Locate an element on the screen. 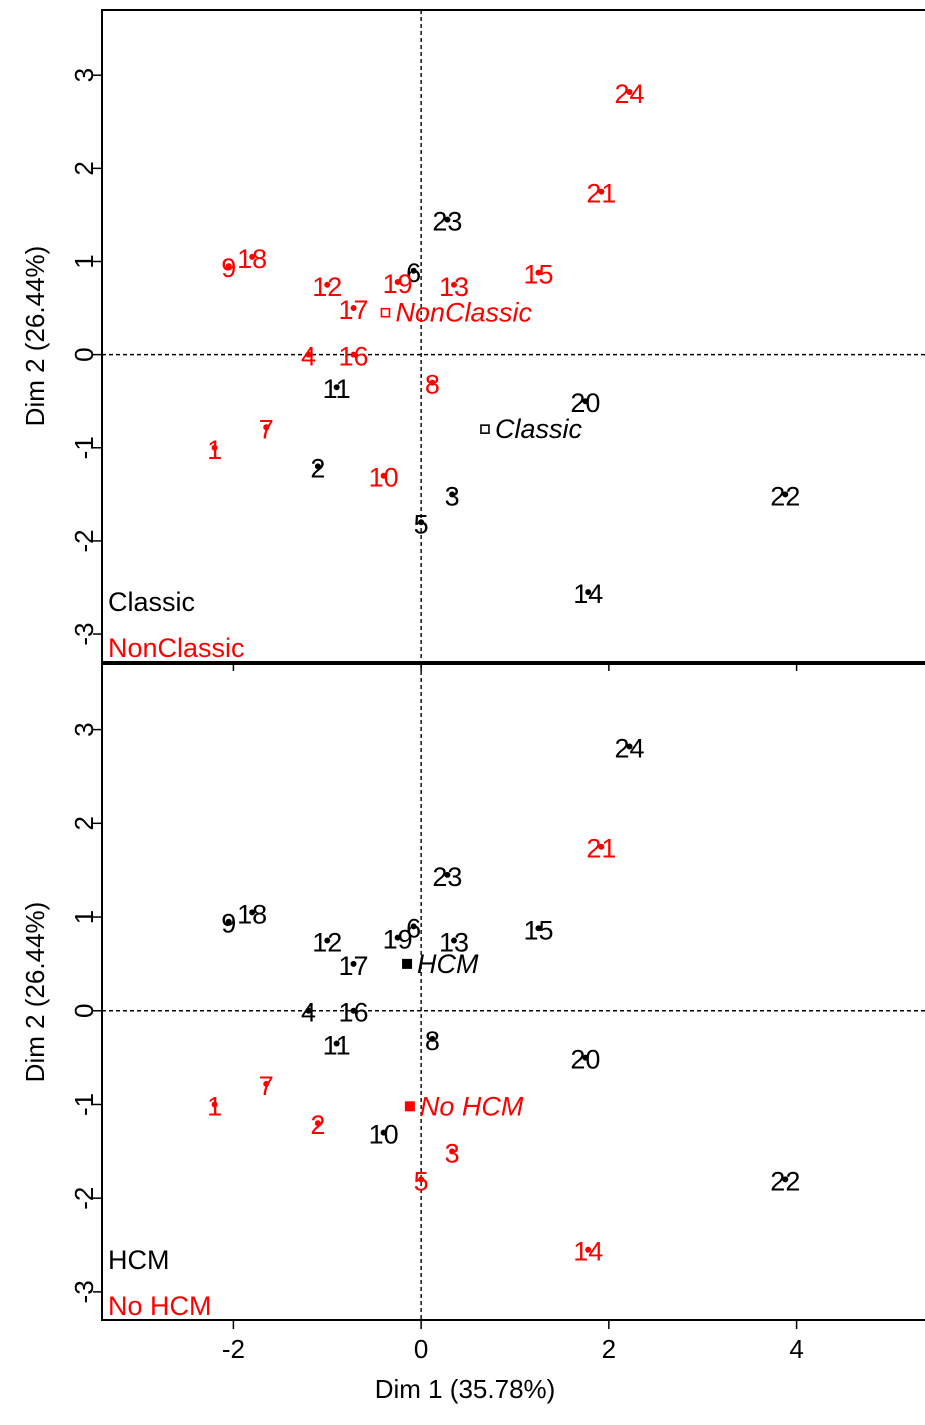  point-label-12: 12 is located at coordinates (327, 287).